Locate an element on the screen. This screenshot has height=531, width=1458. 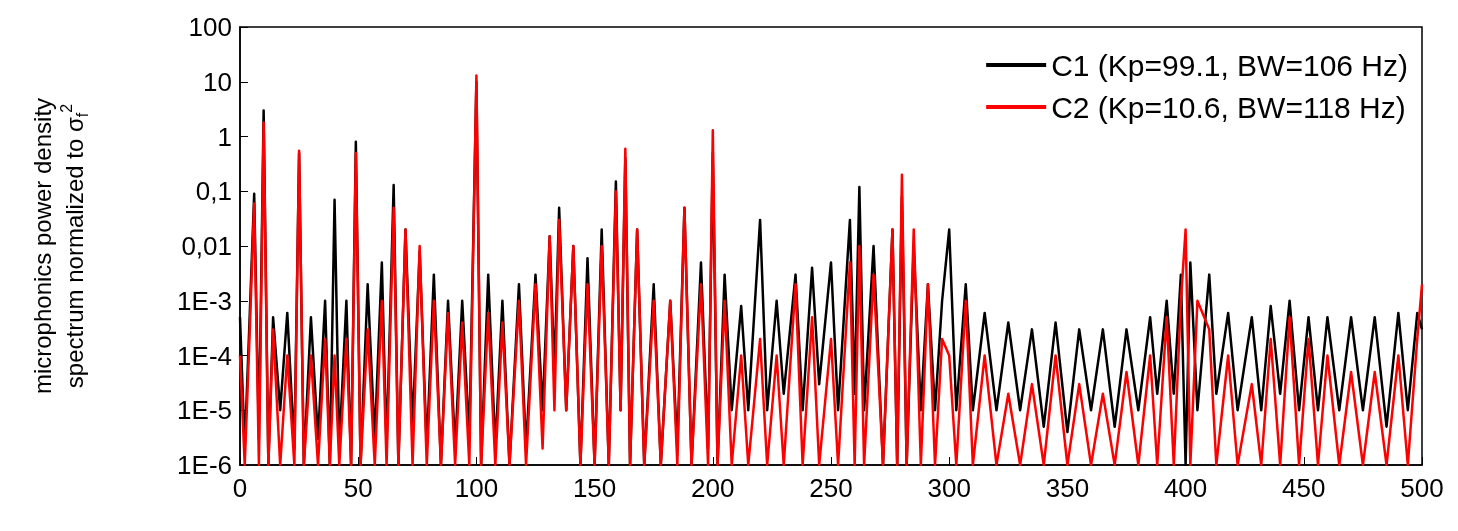
x-tick-label: 0 is located at coordinates (240, 488).